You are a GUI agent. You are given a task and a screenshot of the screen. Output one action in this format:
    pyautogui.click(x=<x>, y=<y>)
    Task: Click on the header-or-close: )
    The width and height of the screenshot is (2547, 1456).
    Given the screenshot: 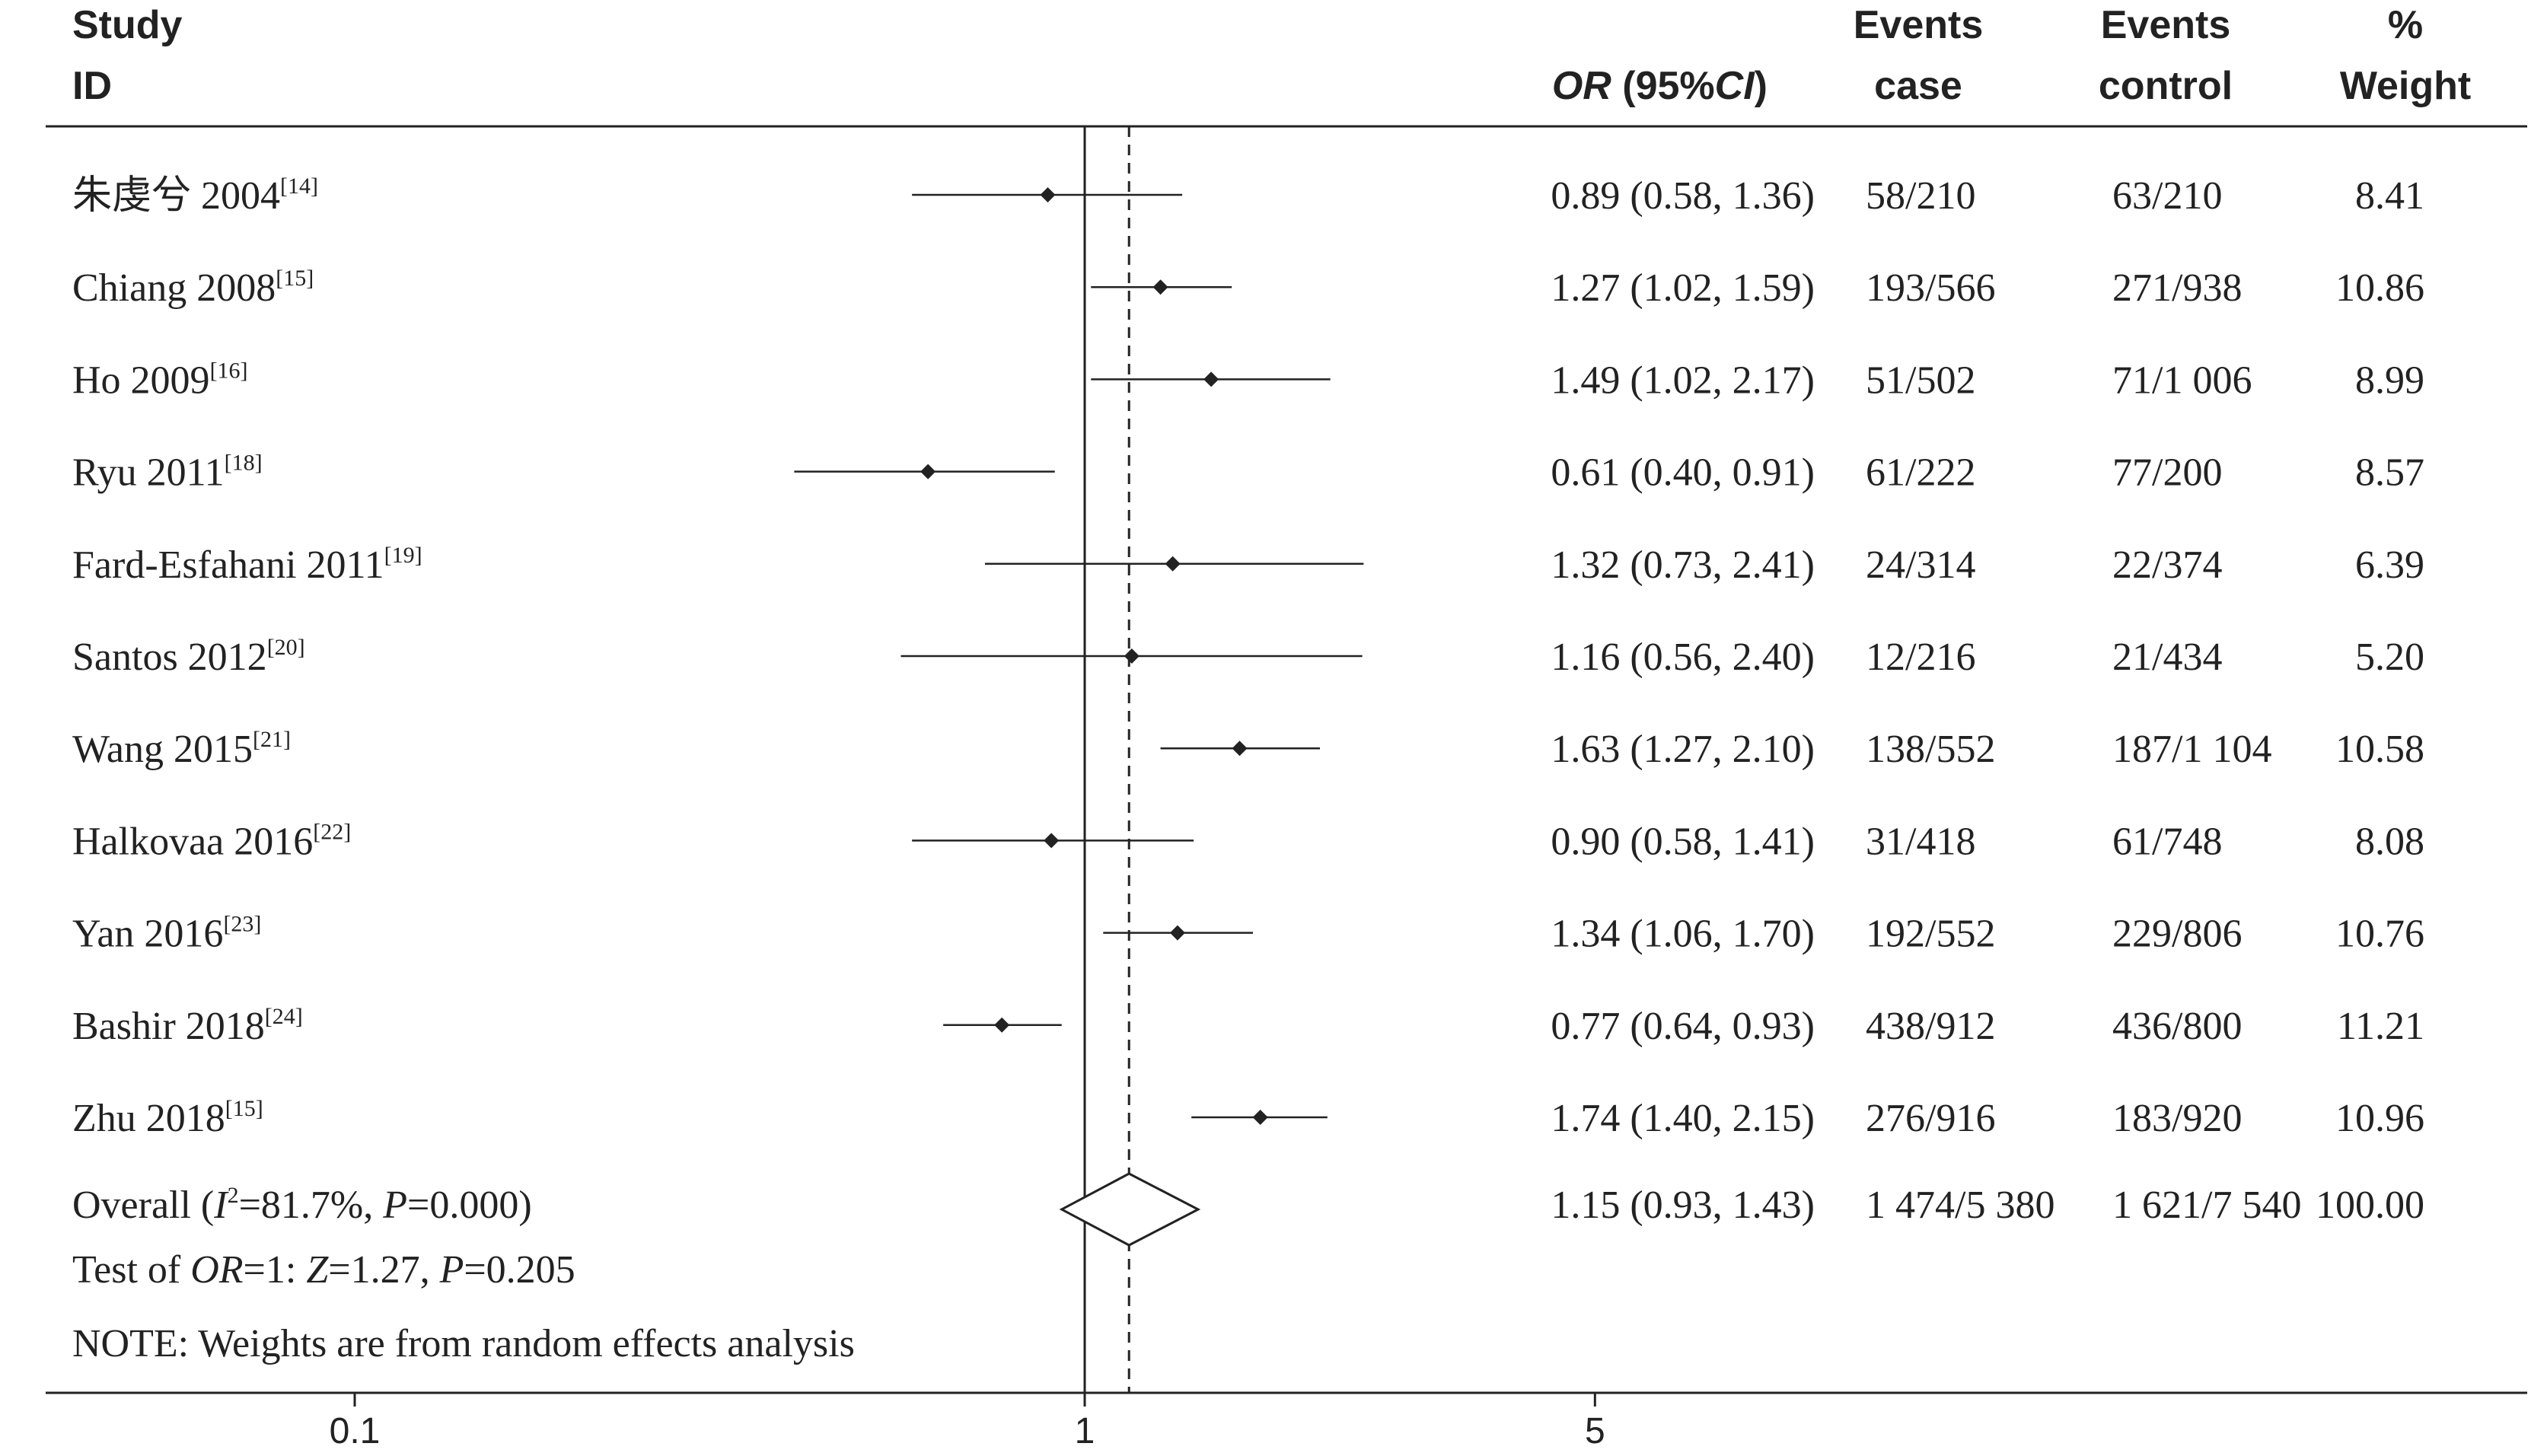 What is the action you would take?
    pyautogui.click(x=1761, y=86)
    